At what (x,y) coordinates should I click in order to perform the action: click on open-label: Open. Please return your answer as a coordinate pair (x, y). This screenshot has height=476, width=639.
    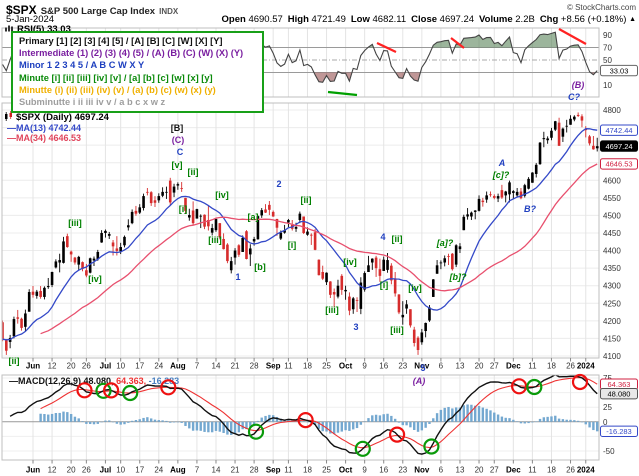
    Looking at the image, I should click on (233, 19).